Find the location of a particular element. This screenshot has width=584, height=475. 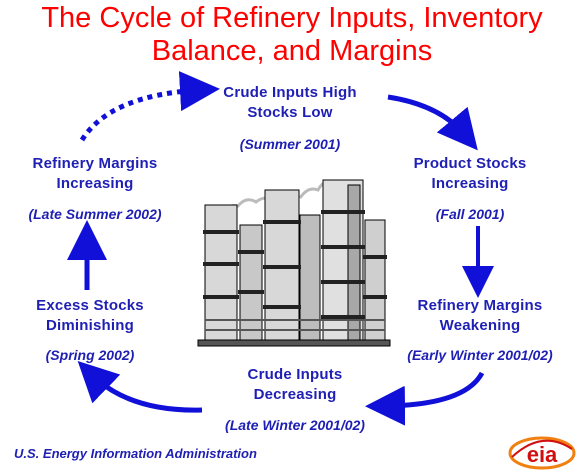

node-date: (Spring 2002) is located at coordinates (90, 355).